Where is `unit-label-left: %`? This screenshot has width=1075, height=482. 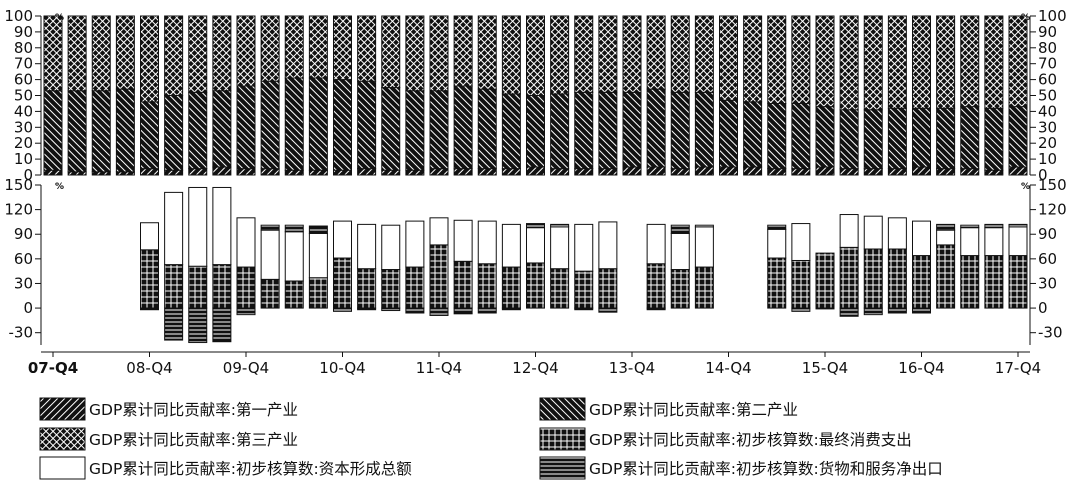 unit-label-left: % is located at coordinates (59, 187).